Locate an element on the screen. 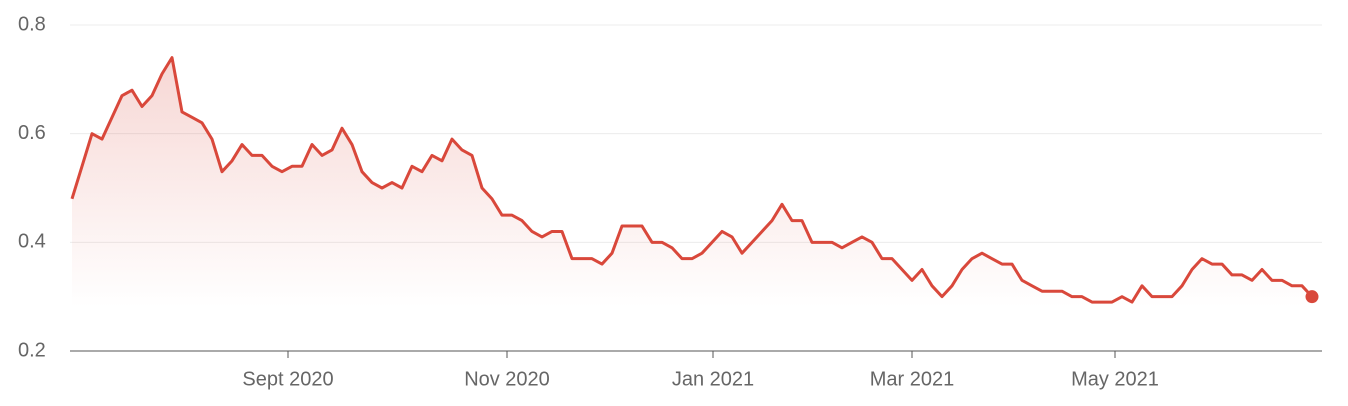 The height and width of the screenshot is (406, 1348). x-tick-label: Sept 2020 is located at coordinates (287, 379).